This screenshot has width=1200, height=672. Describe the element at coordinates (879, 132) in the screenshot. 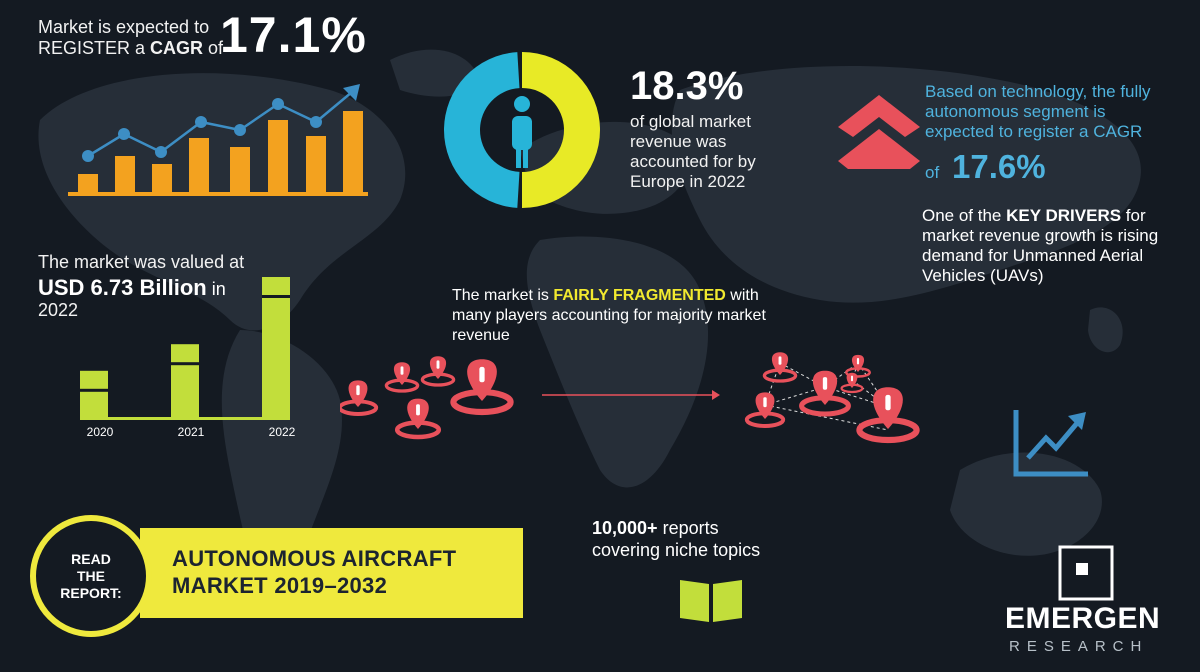

I see `double-chevron-up-icon` at that location.